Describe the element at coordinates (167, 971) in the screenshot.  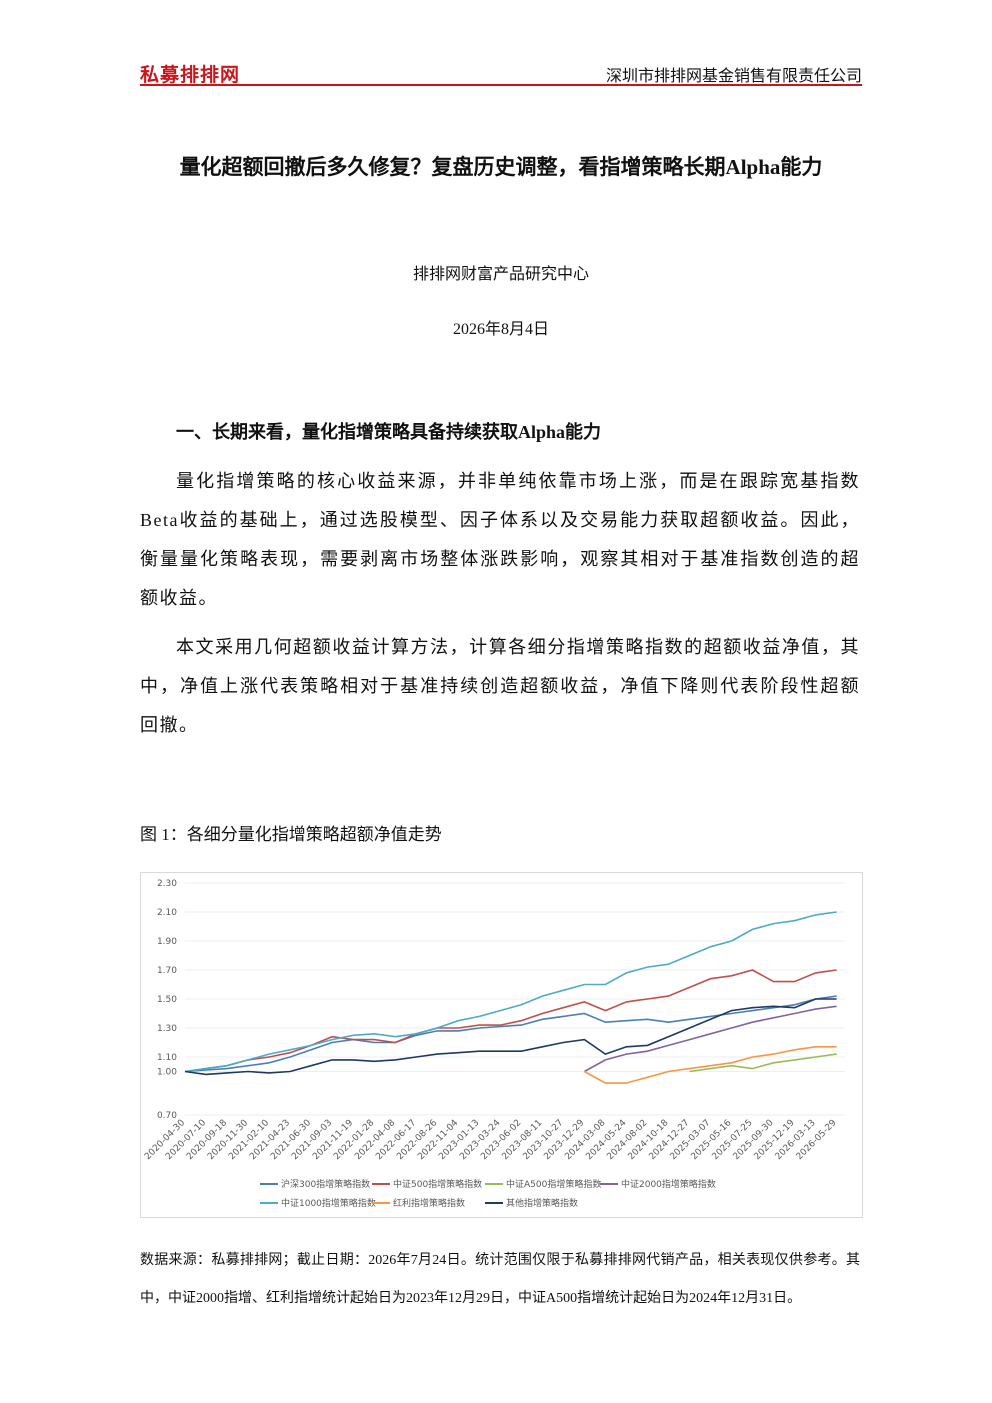
I see `y-tick-label: 1.70` at that location.